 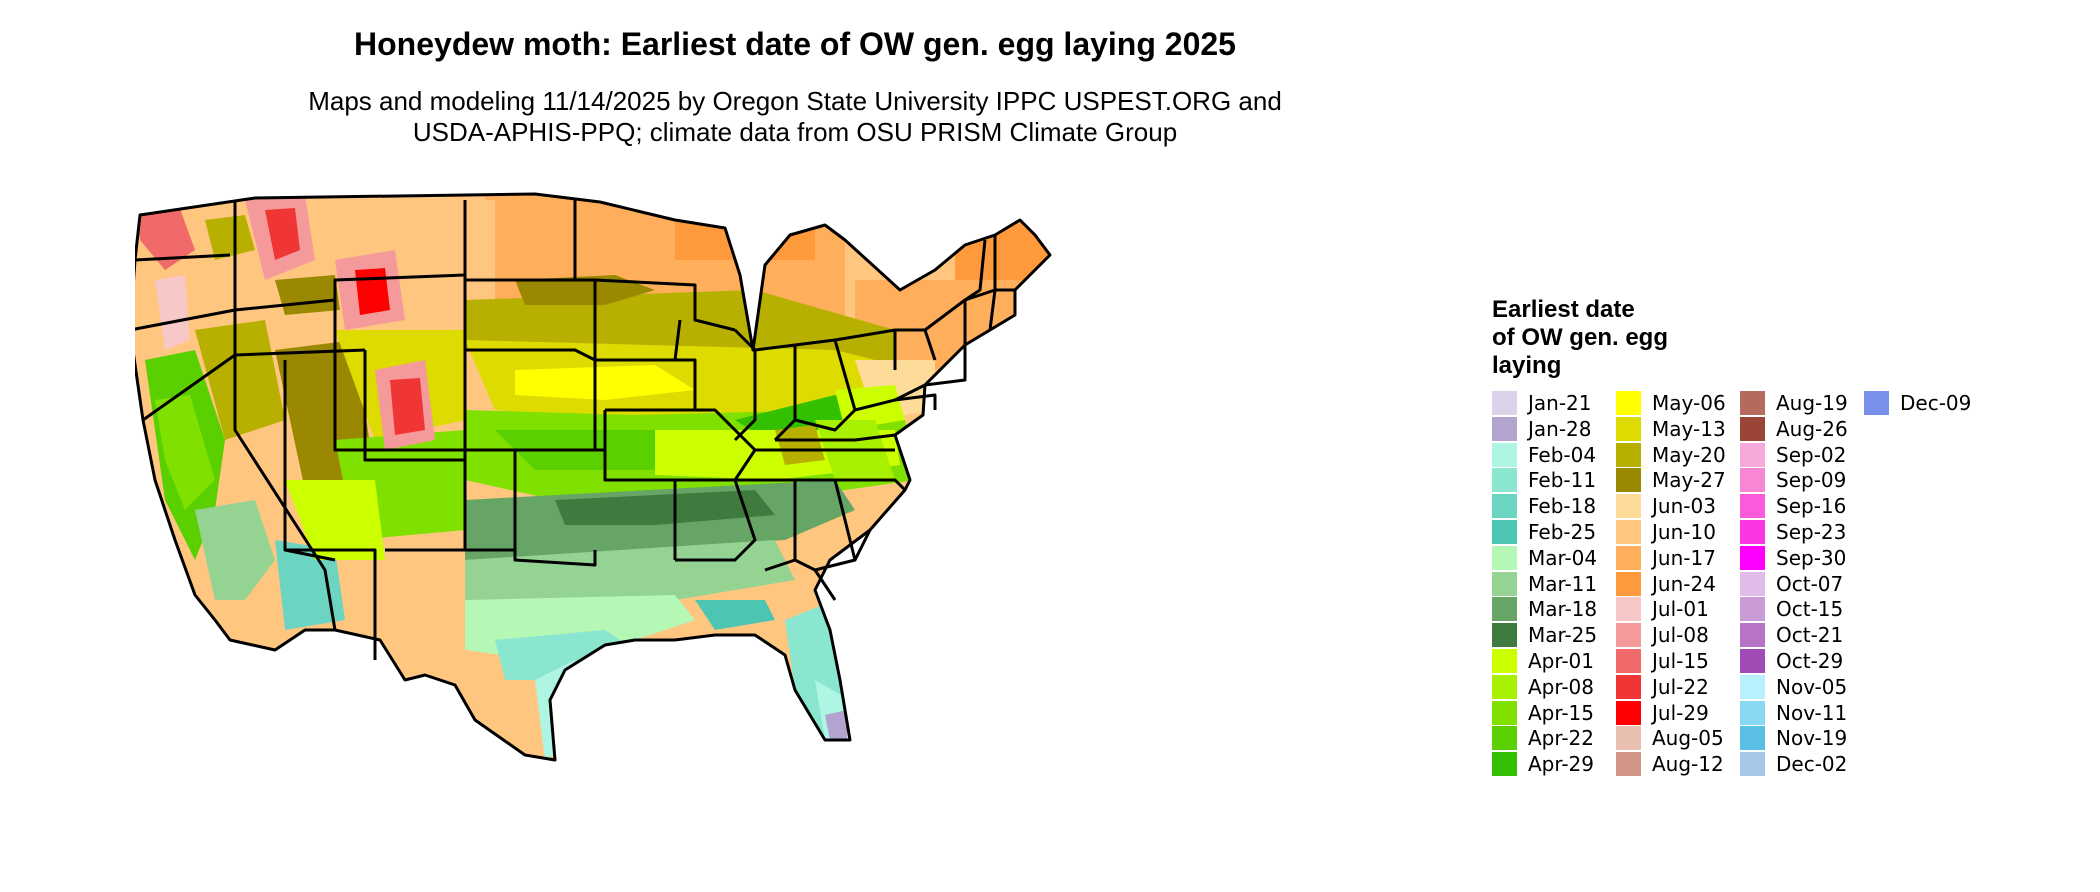 I want to click on legend-item: Oct-29, so click(x=1791, y=661).